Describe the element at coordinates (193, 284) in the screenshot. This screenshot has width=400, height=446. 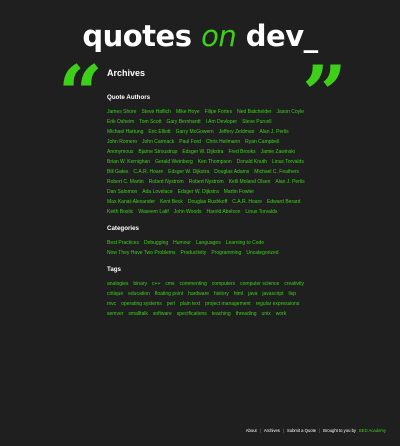
I see `tag-link: commenting` at that location.